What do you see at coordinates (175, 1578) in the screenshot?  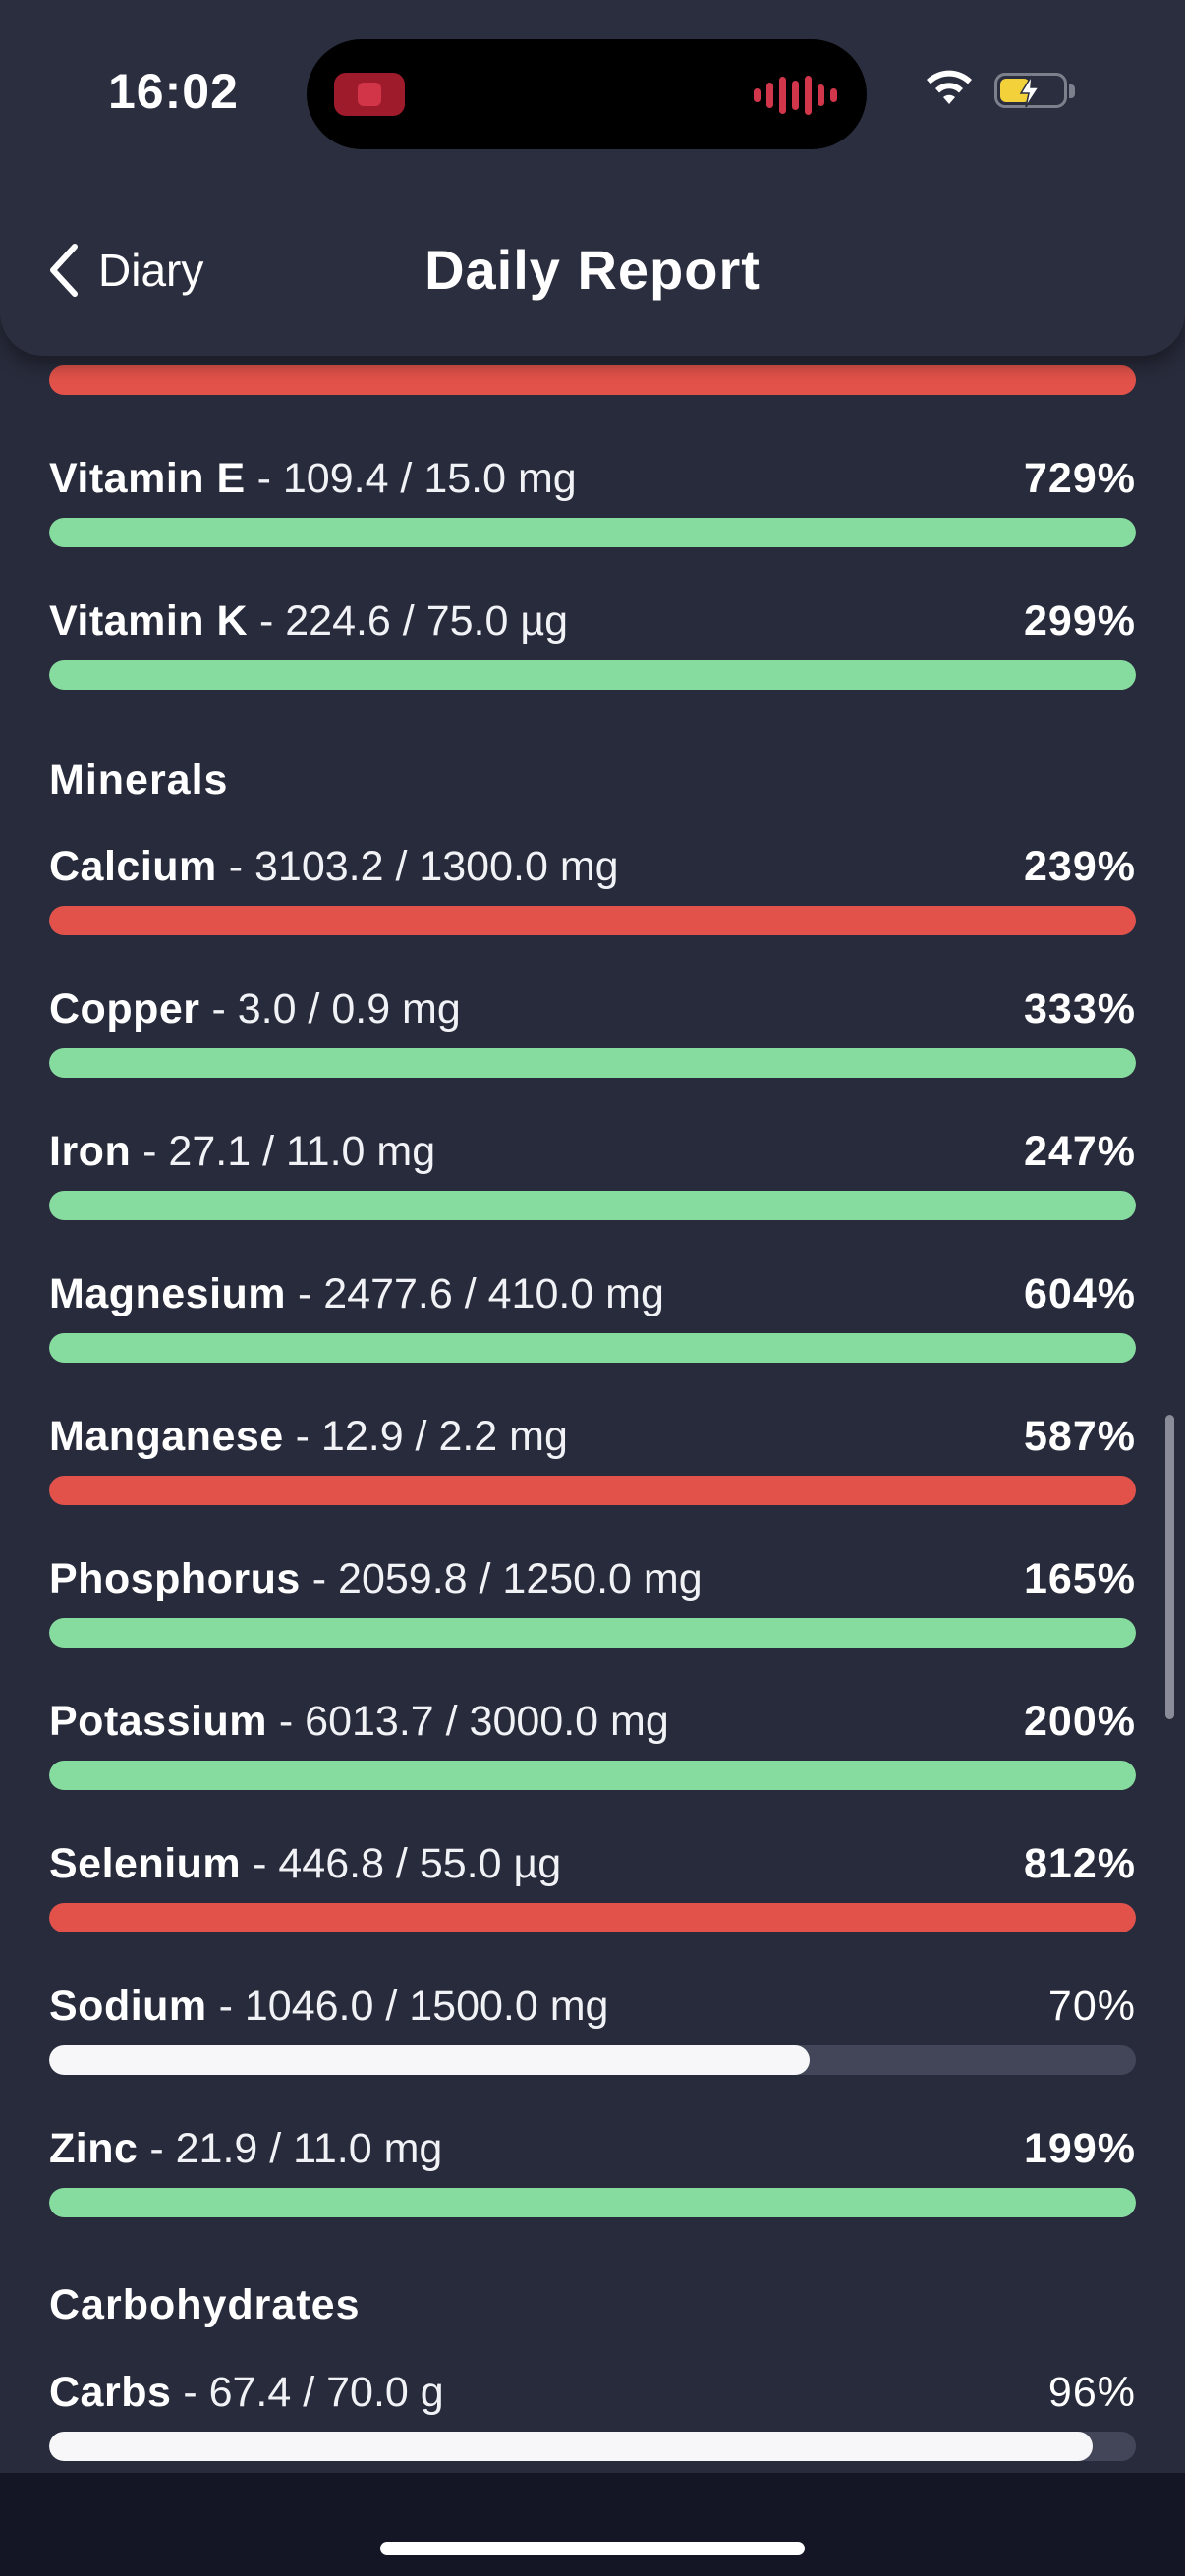 I see `nutrient-name: Phosphorus` at bounding box center [175, 1578].